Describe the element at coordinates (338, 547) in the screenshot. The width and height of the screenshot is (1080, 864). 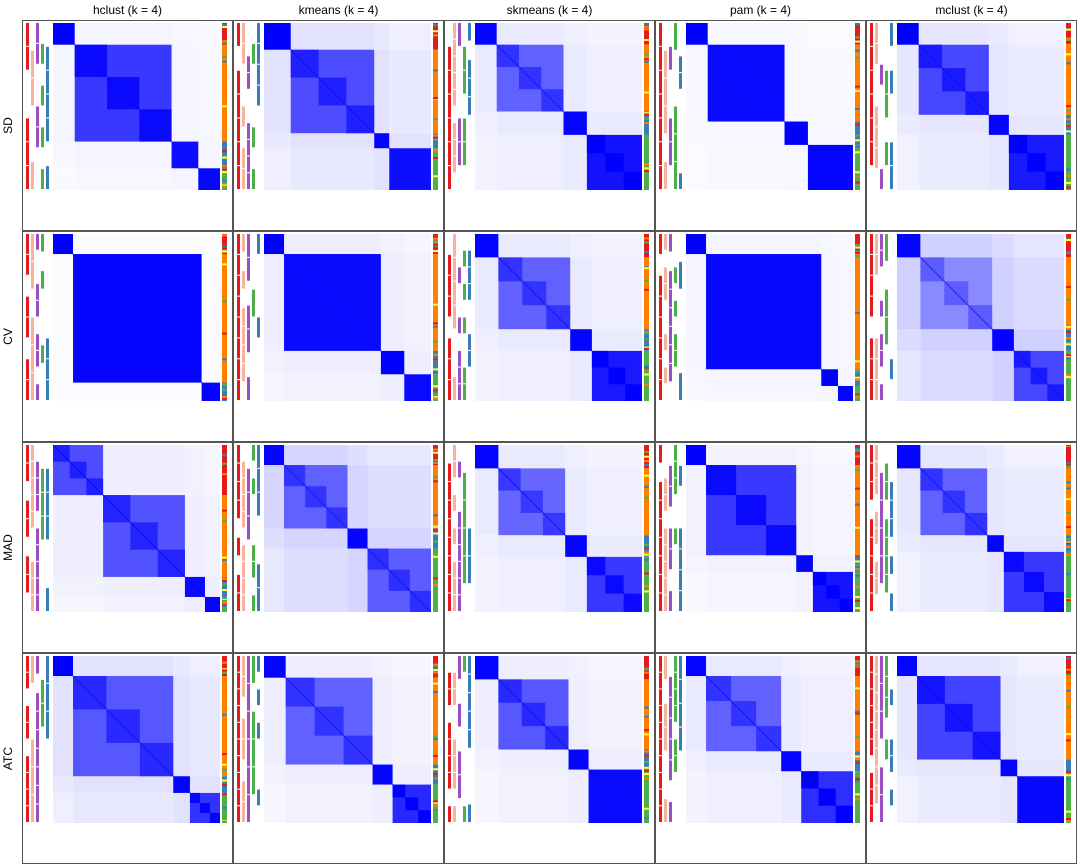
I see `panel-border` at that location.